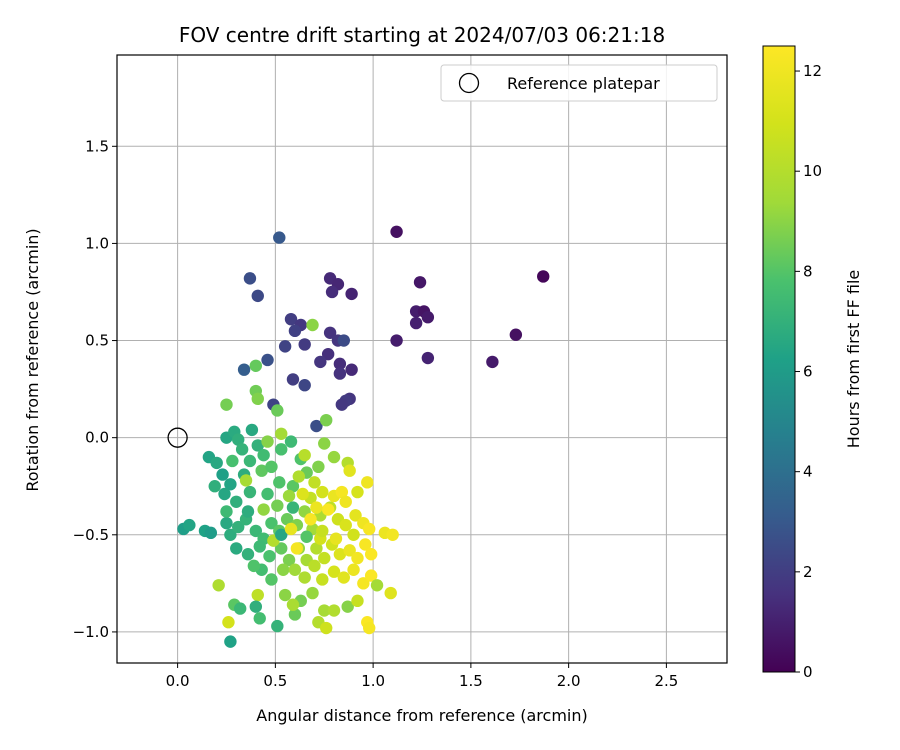 The width and height of the screenshot is (900, 750). What do you see at coordinates (583, 83) in the screenshot?
I see `legend-label: Reference platepar` at bounding box center [583, 83].